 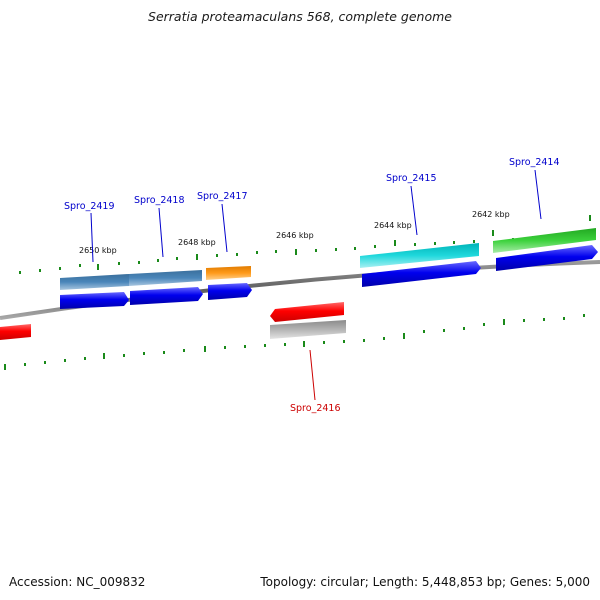 What do you see at coordinates (491, 214) in the screenshot?
I see `scale-tick-label: 2642 kbp` at bounding box center [491, 214].